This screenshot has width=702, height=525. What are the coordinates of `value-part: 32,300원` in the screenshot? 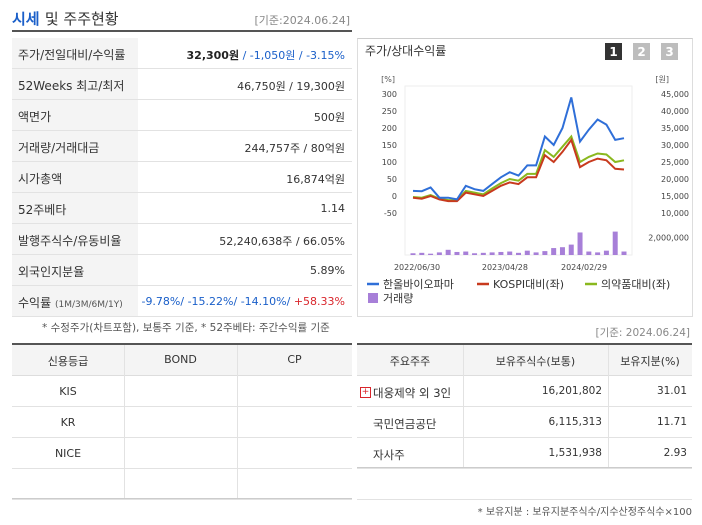 It's located at (213, 55).